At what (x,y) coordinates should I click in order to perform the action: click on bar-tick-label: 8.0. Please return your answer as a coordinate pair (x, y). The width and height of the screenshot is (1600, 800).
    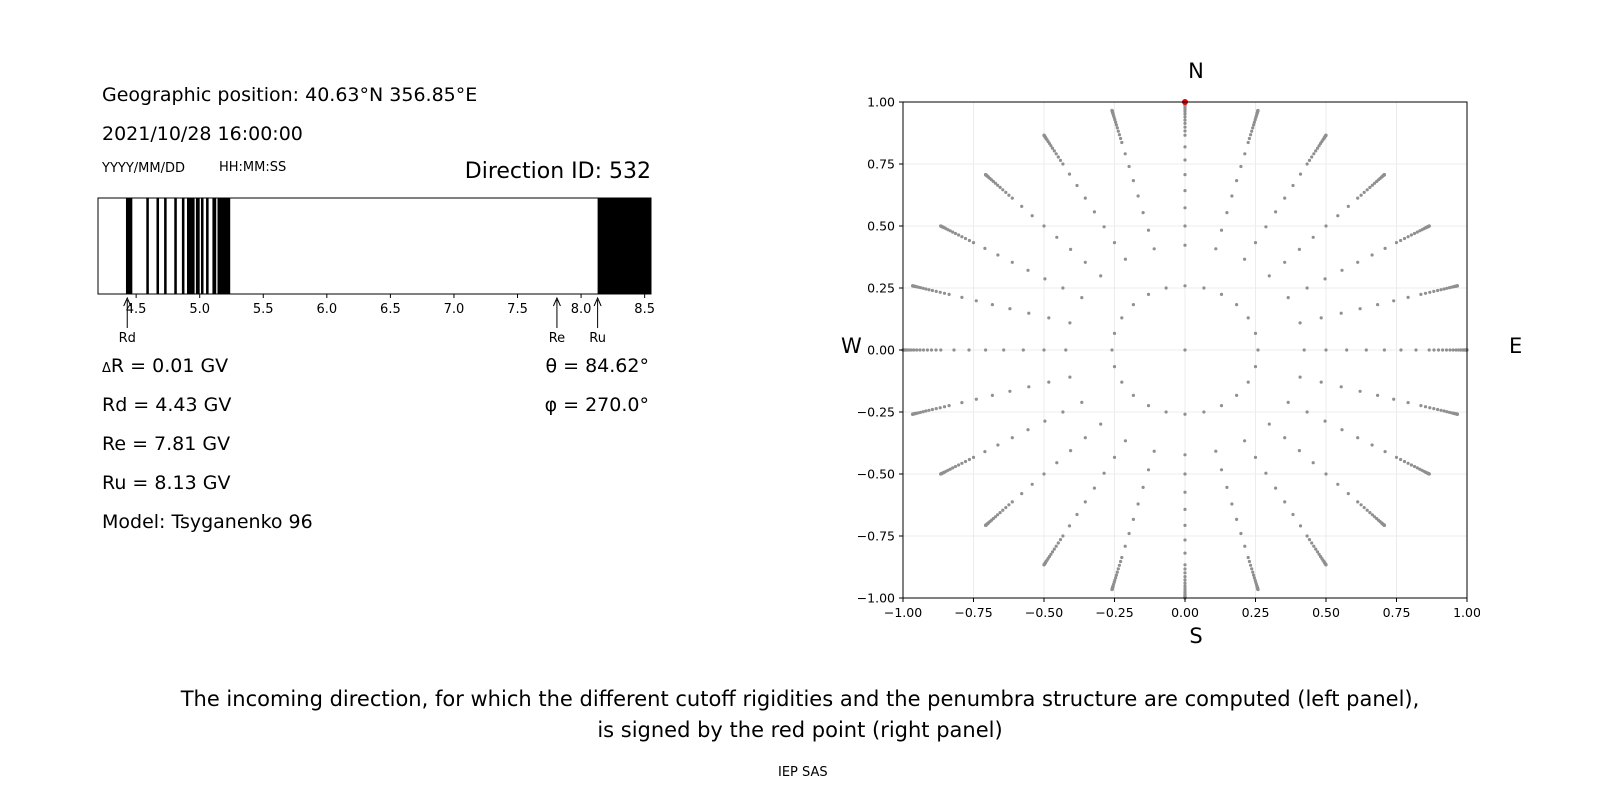
    Looking at the image, I should click on (581, 309).